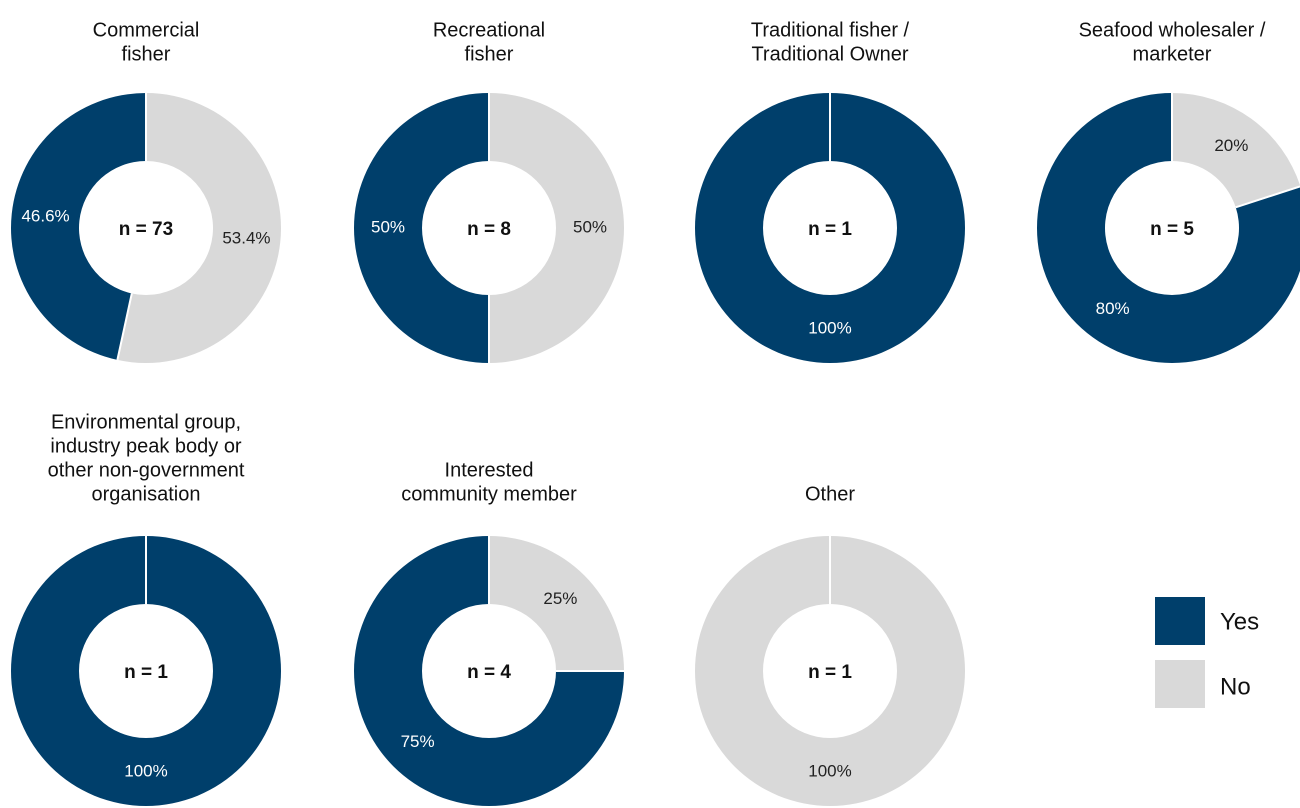 Image resolution: width=1300 pixels, height=808 pixels. What do you see at coordinates (246, 237) in the screenshot?
I see `value-label: 53.4%` at bounding box center [246, 237].